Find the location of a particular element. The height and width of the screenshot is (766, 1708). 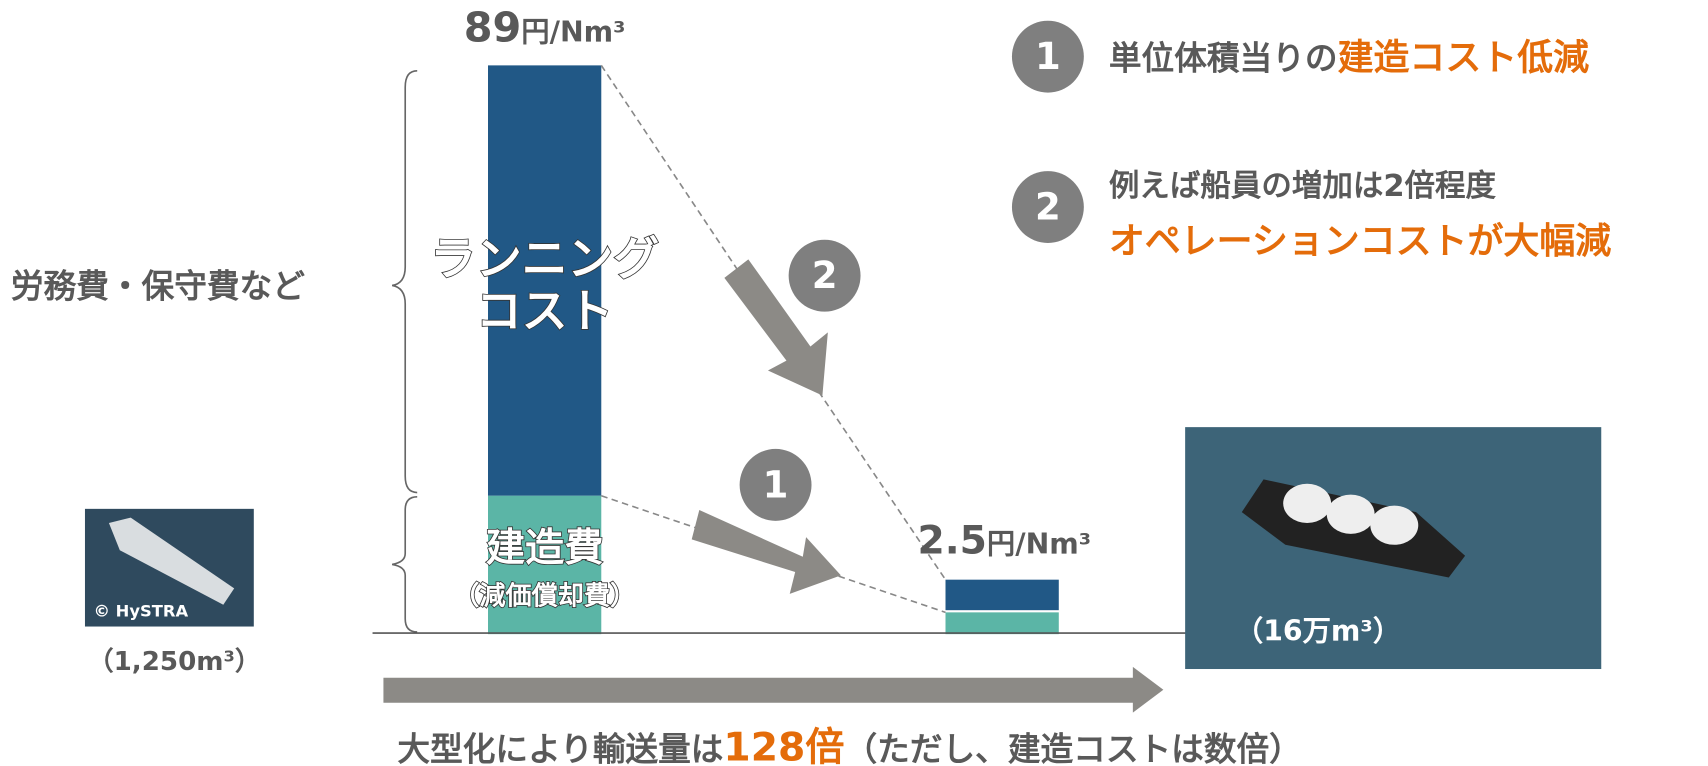

ship-shape is located at coordinates (171, 561).